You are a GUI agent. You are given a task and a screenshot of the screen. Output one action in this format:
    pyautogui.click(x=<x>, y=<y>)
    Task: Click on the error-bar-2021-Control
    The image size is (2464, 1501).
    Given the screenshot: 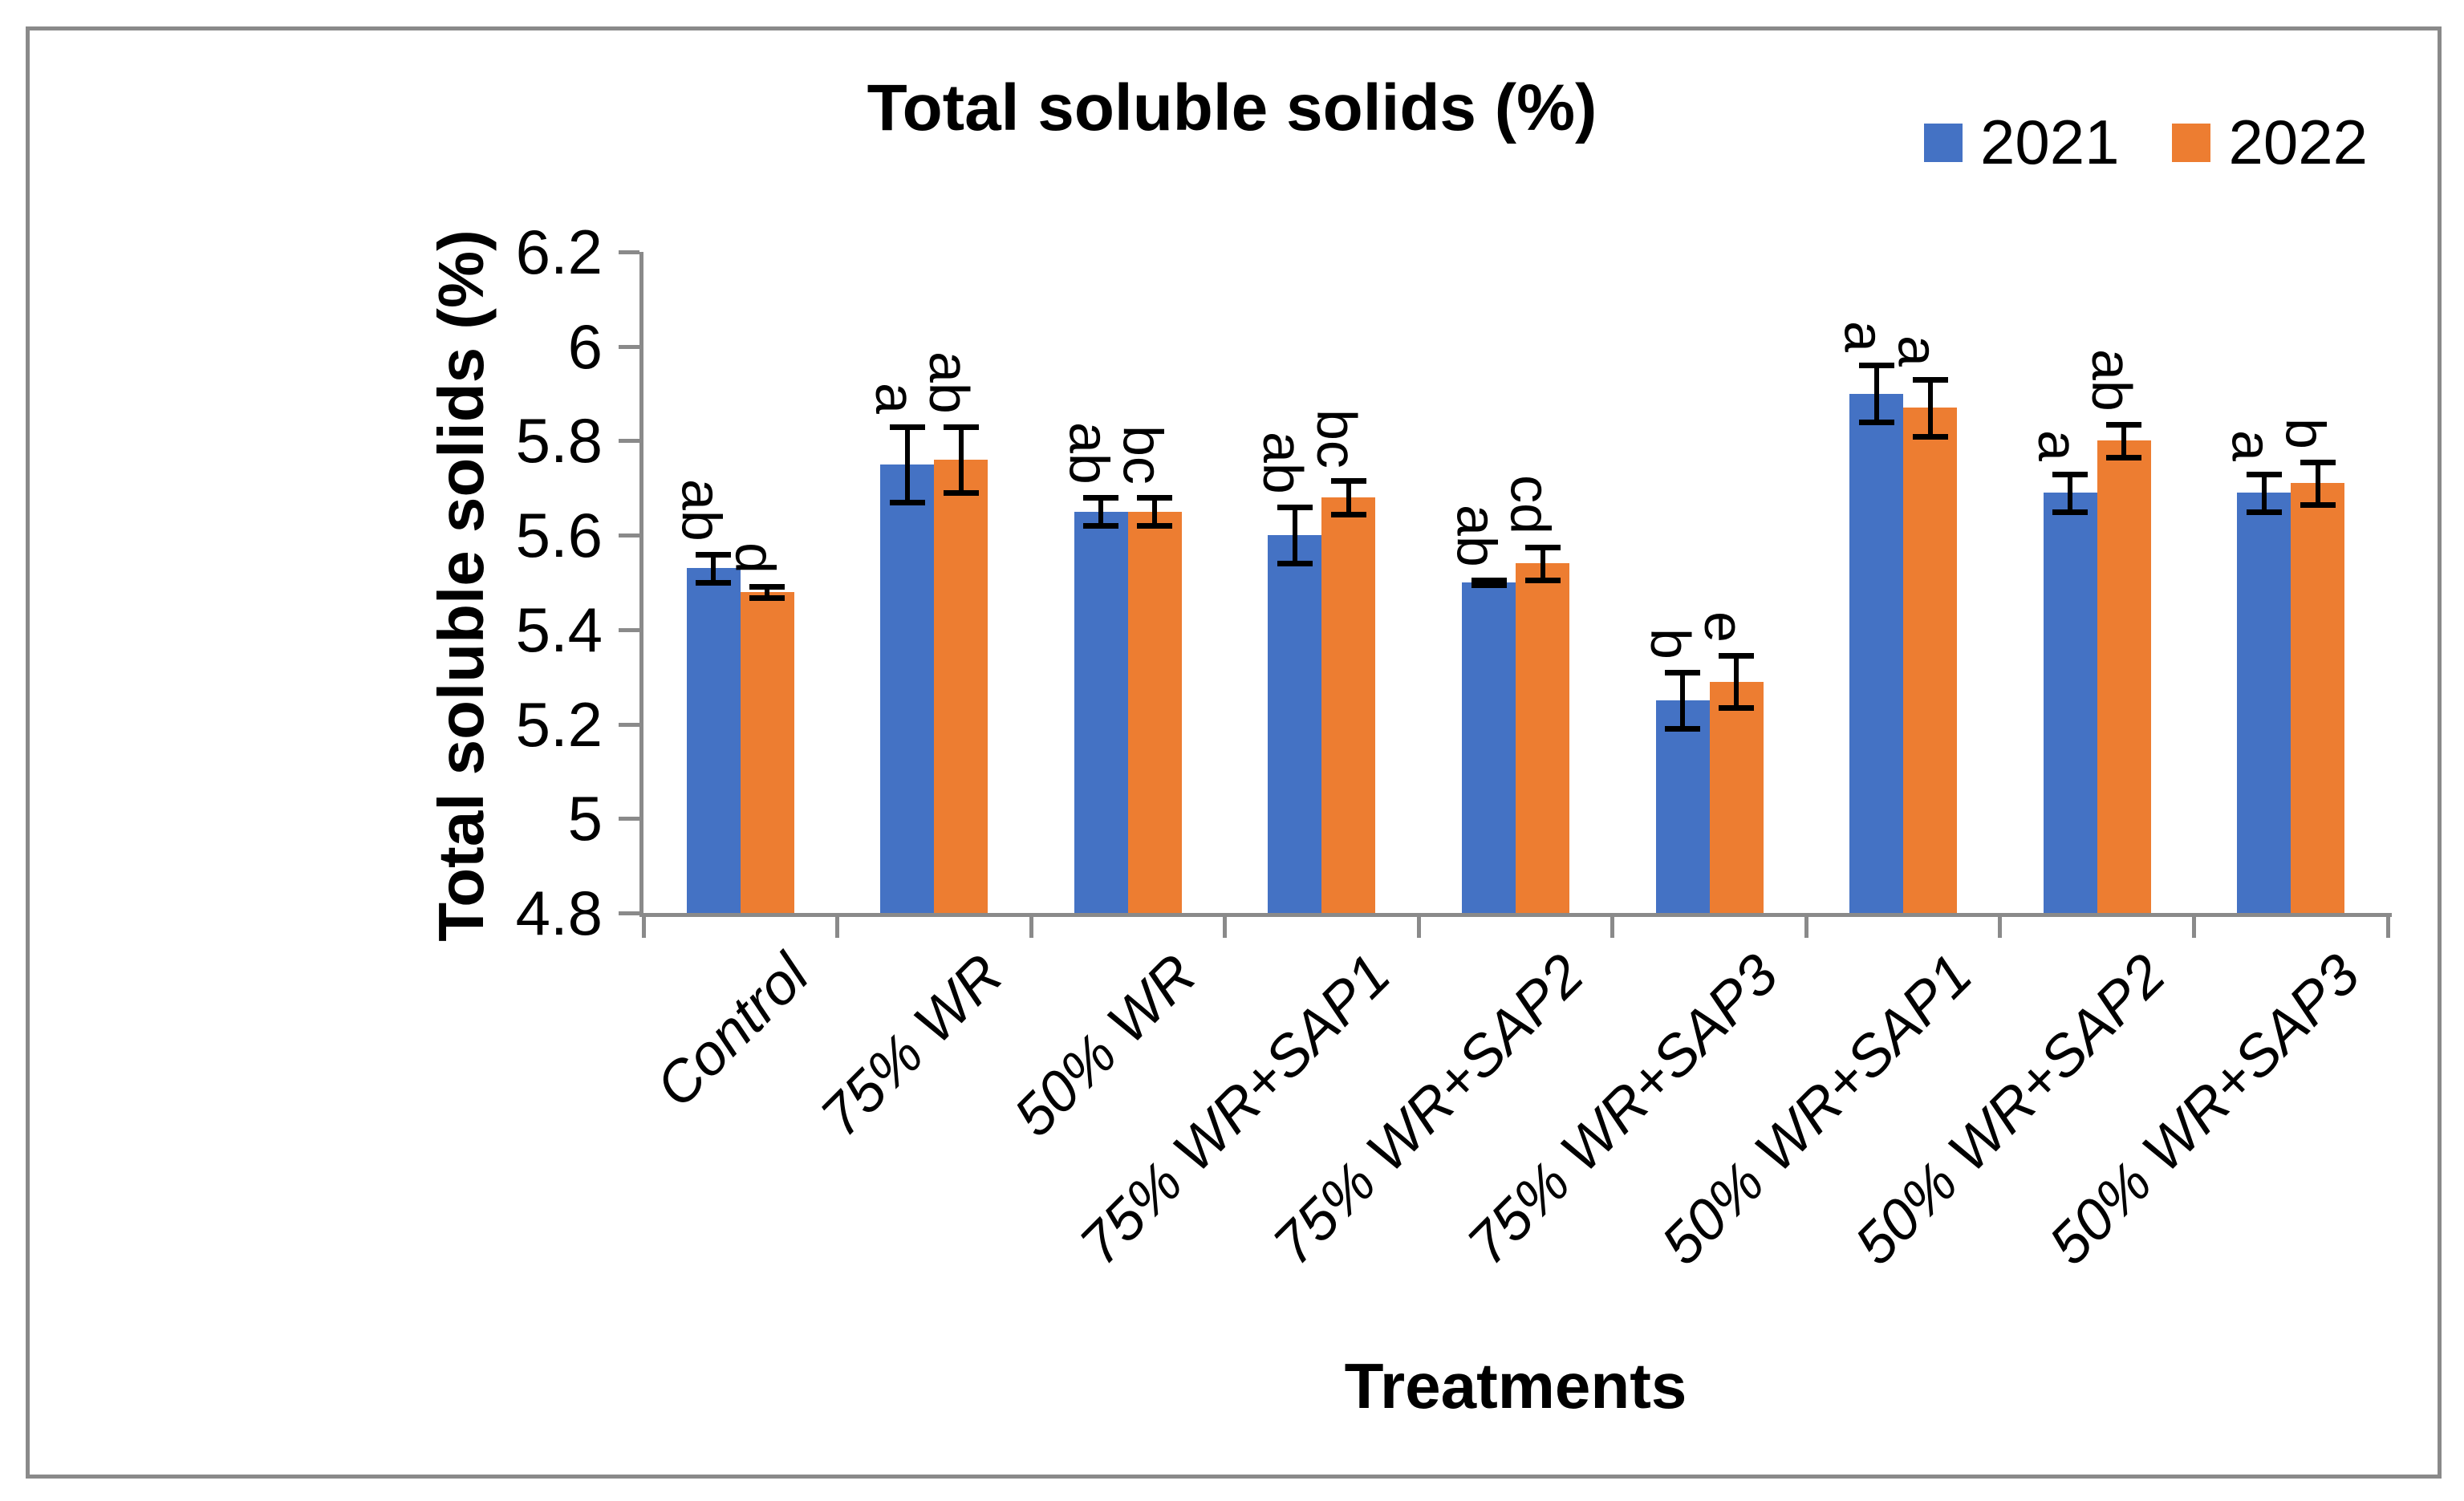 What is the action you would take?
    pyautogui.click(x=713, y=568)
    